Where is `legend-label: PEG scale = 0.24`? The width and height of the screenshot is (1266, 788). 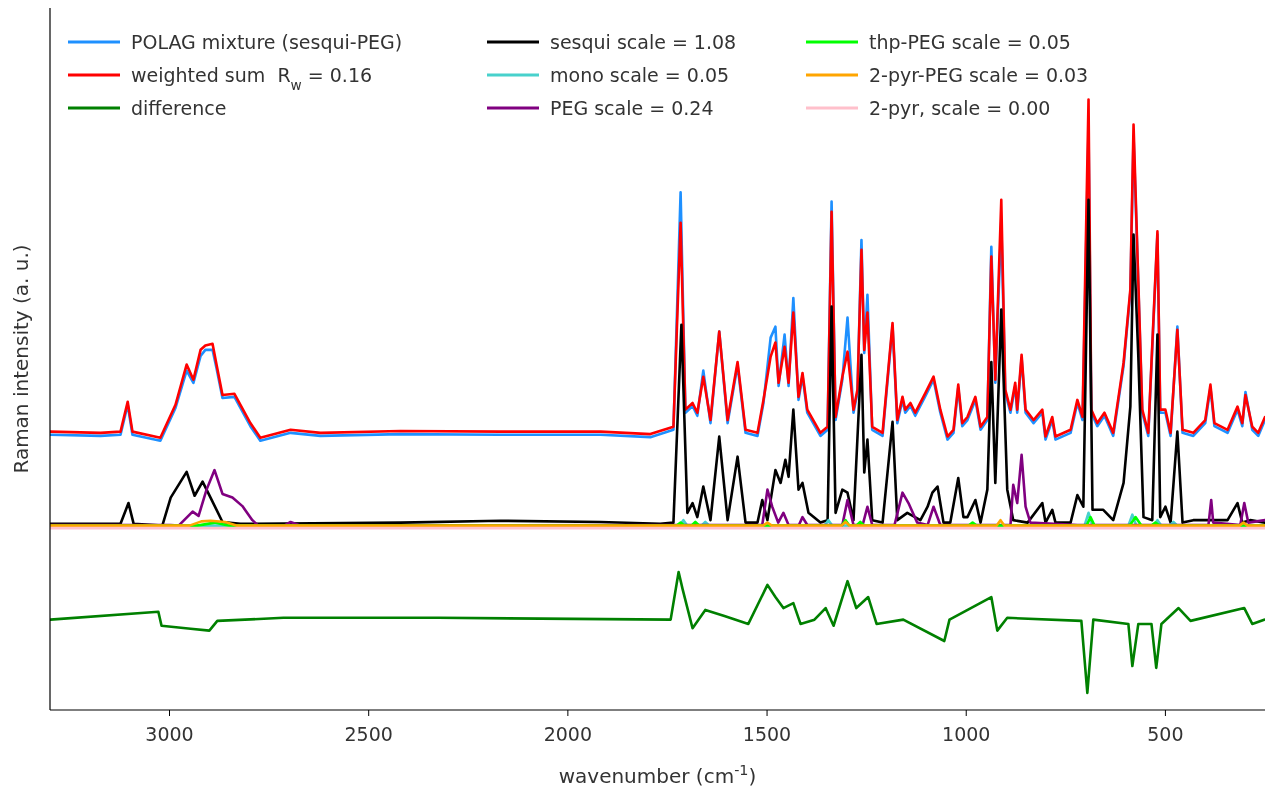
legend-label: PEG scale = 0.24 is located at coordinates (632, 108).